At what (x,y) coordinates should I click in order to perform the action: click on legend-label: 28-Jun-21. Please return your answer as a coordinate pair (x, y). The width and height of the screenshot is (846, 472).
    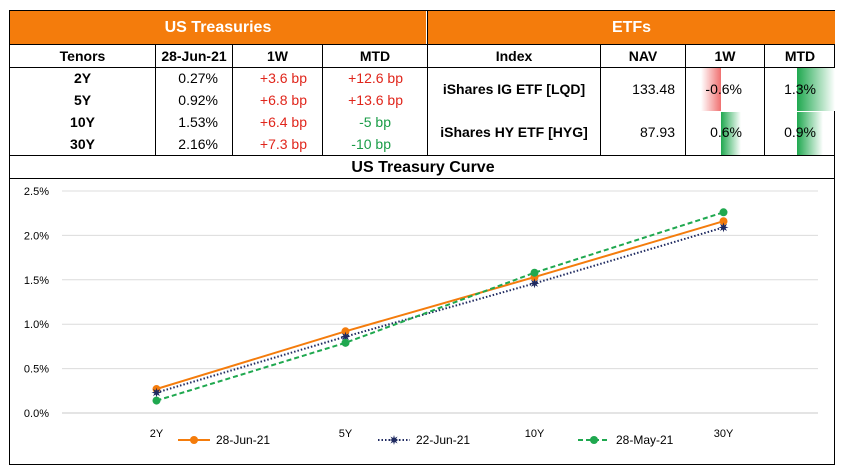
    Looking at the image, I should click on (243, 440).